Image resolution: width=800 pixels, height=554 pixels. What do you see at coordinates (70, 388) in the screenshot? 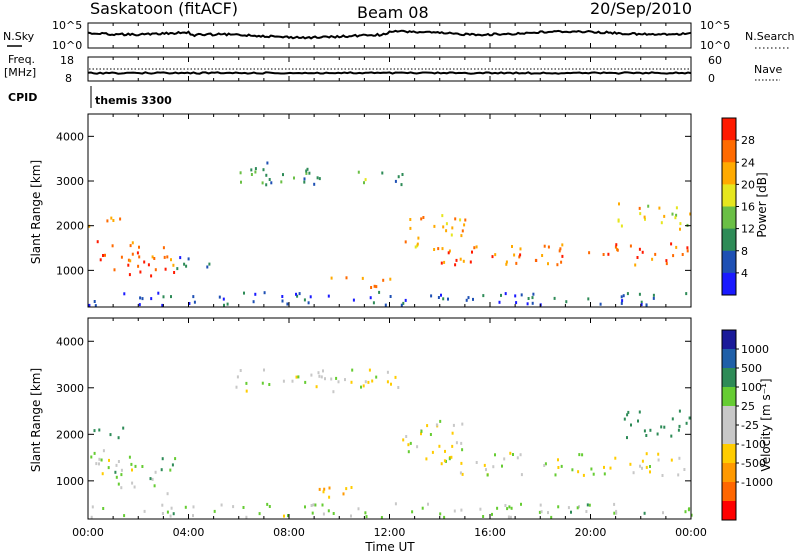
I see `y-tick-label: 3000` at bounding box center [70, 388].